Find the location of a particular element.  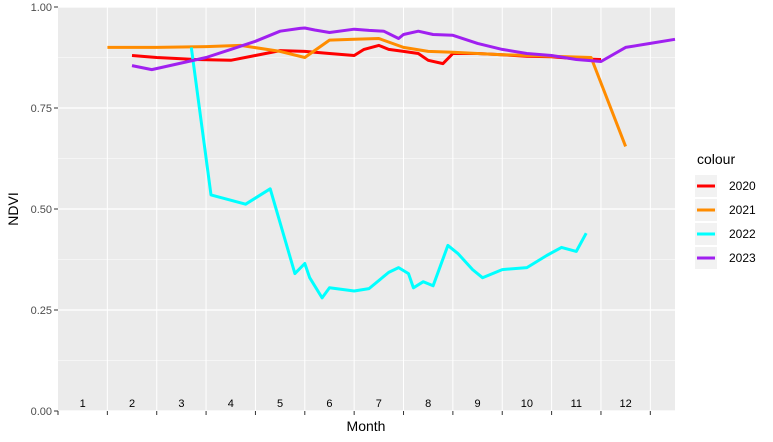

month-label-8: 8 is located at coordinates (428, 404).